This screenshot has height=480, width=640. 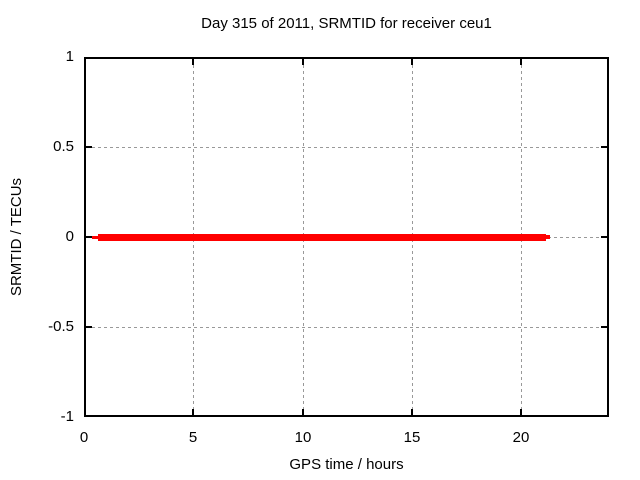 I want to click on data-series-srmtid-line-end, so click(x=548, y=237).